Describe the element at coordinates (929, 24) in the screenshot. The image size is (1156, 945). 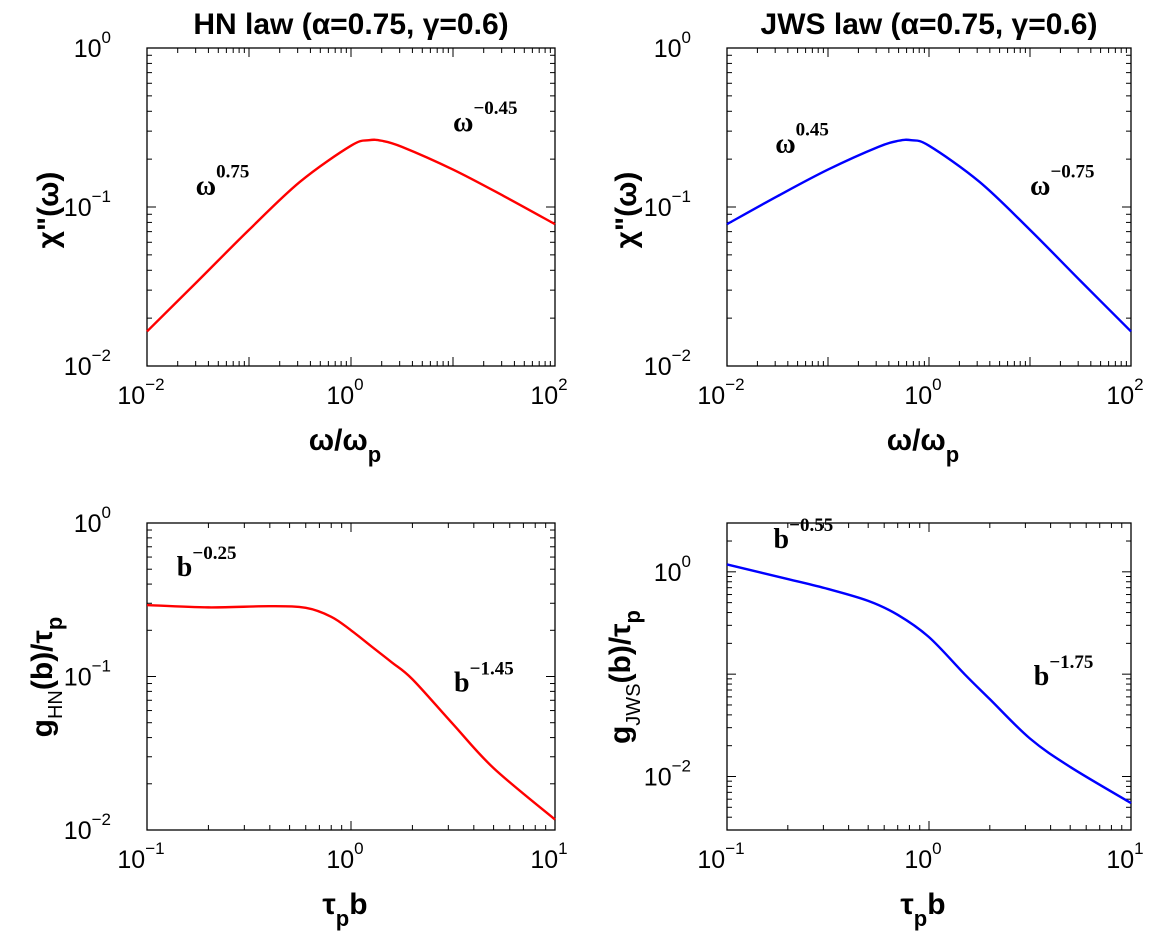
I see `chart-title: JWS law (α=0.75, γ=0.6)` at that location.